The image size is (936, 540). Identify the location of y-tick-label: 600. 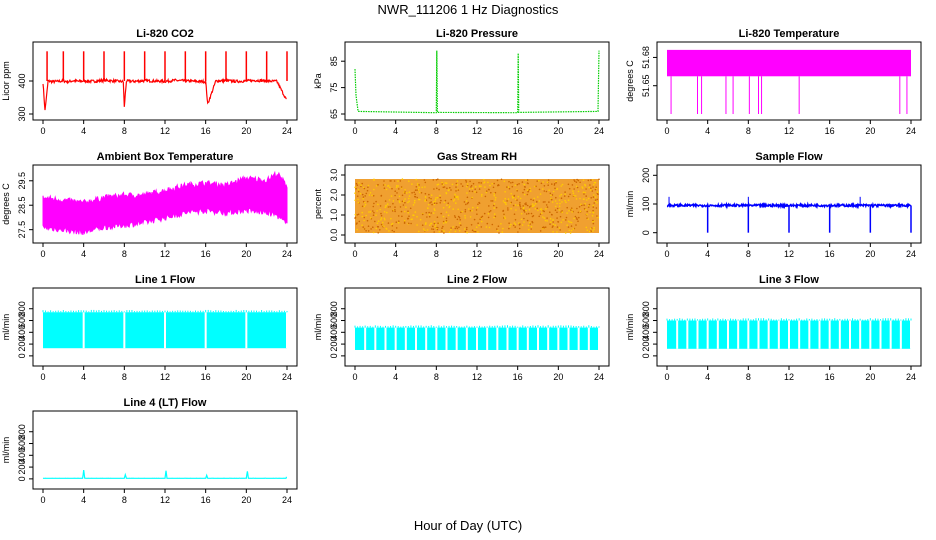
(334, 320).